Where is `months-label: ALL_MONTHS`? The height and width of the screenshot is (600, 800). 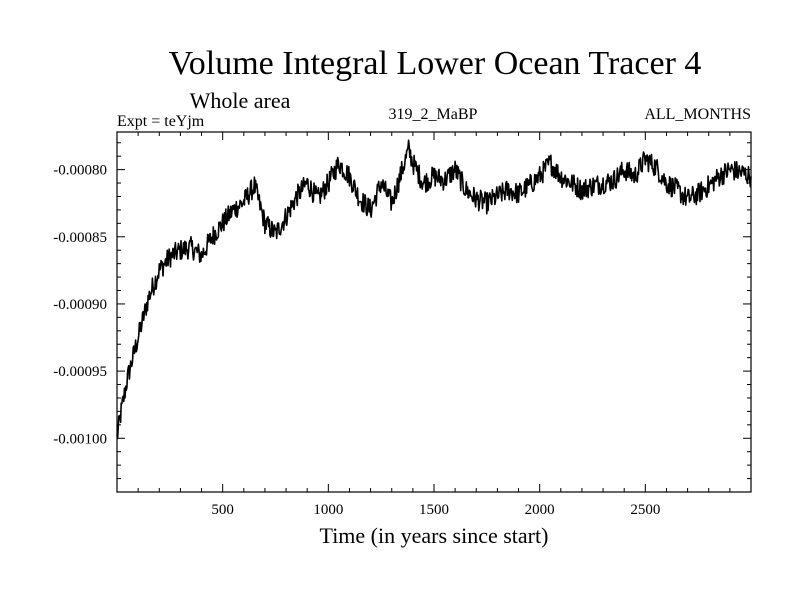 months-label: ALL_MONTHS is located at coordinates (697, 114).